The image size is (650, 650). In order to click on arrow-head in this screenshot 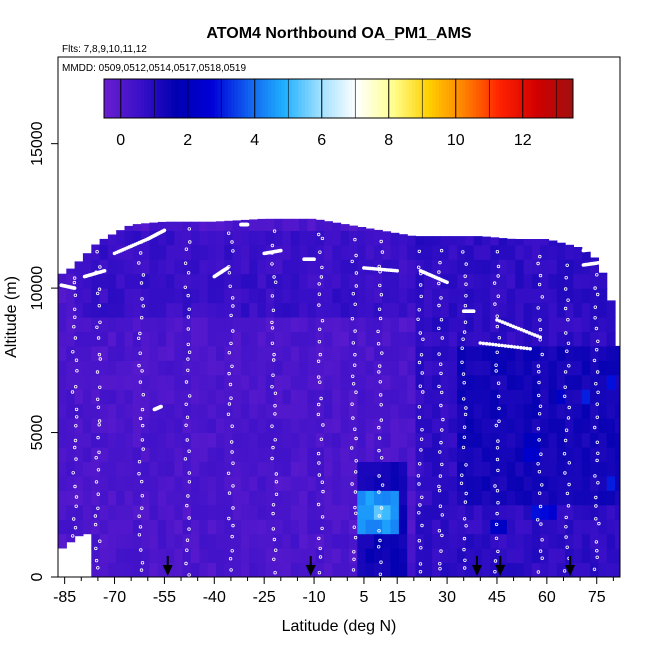, I will do `click(477, 570)`.